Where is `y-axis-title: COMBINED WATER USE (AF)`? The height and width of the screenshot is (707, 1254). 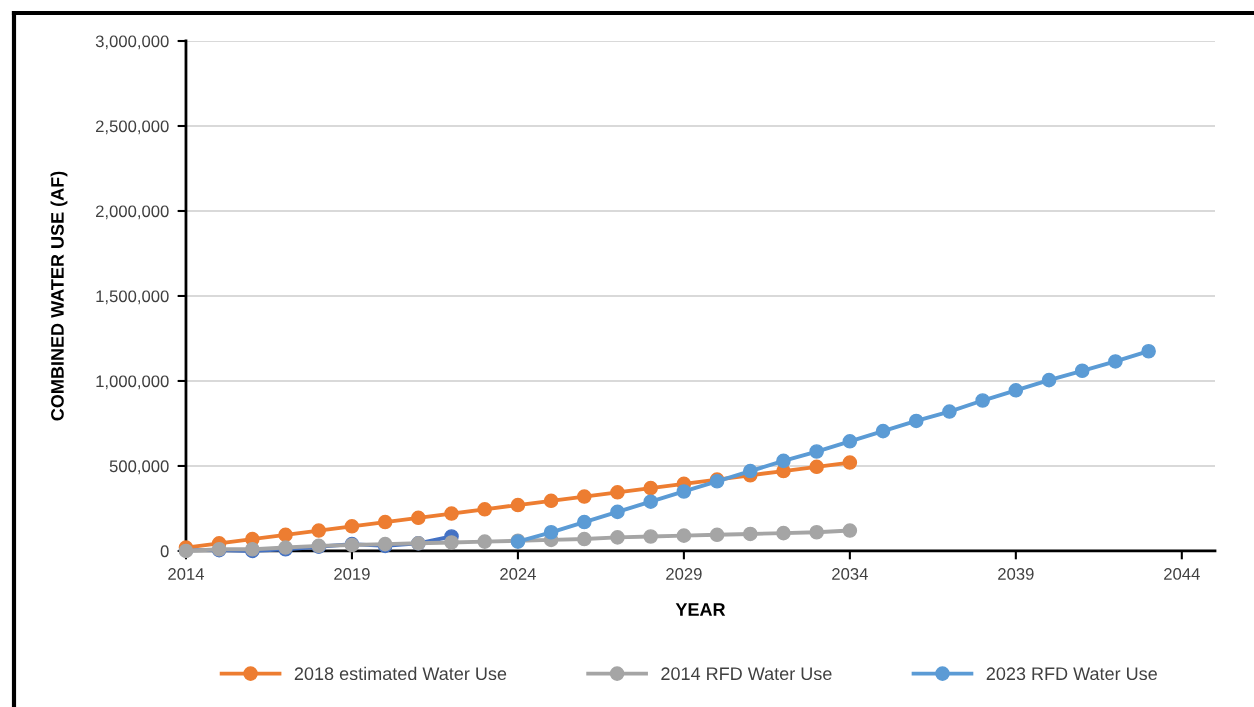 y-axis-title: COMBINED WATER USE (AF) is located at coordinates (59, 296).